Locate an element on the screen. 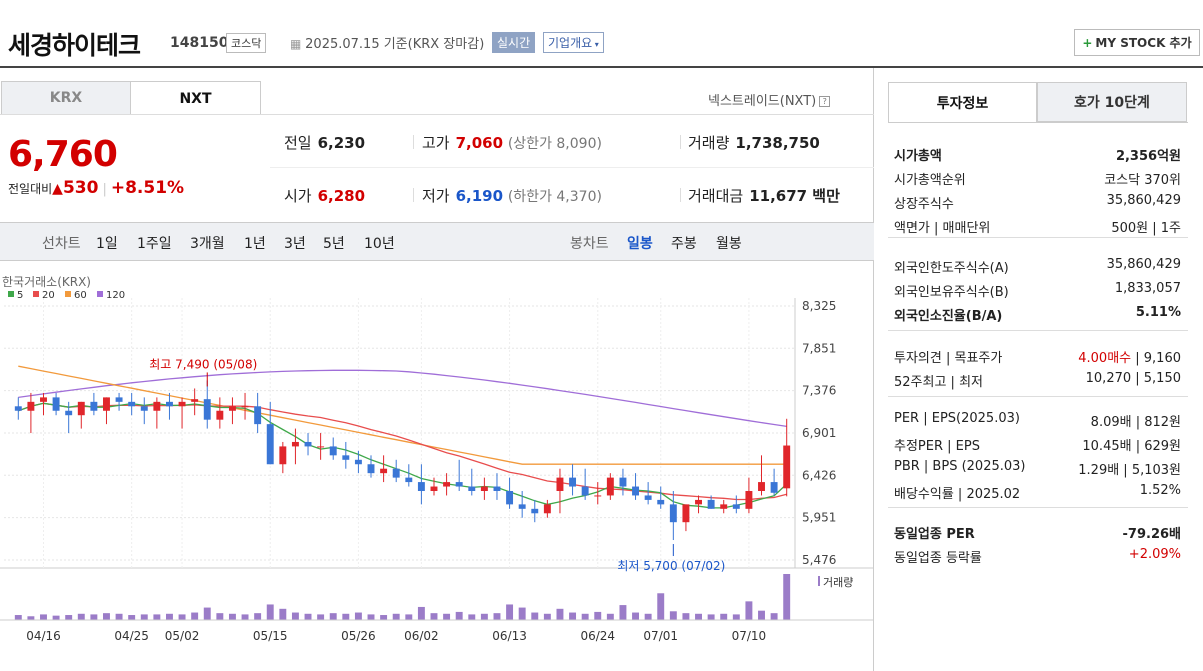 This screenshot has height=671, width=1203. info-row-g1-0: 시가총액 2,356억원 is located at coordinates (1037, 156).